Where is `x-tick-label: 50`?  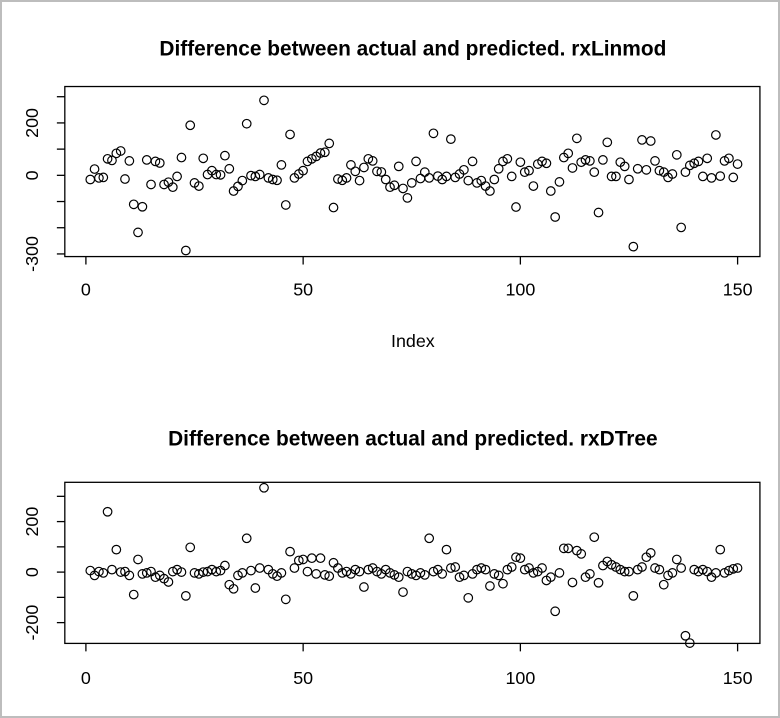
x-tick-label: 50 is located at coordinates (303, 678).